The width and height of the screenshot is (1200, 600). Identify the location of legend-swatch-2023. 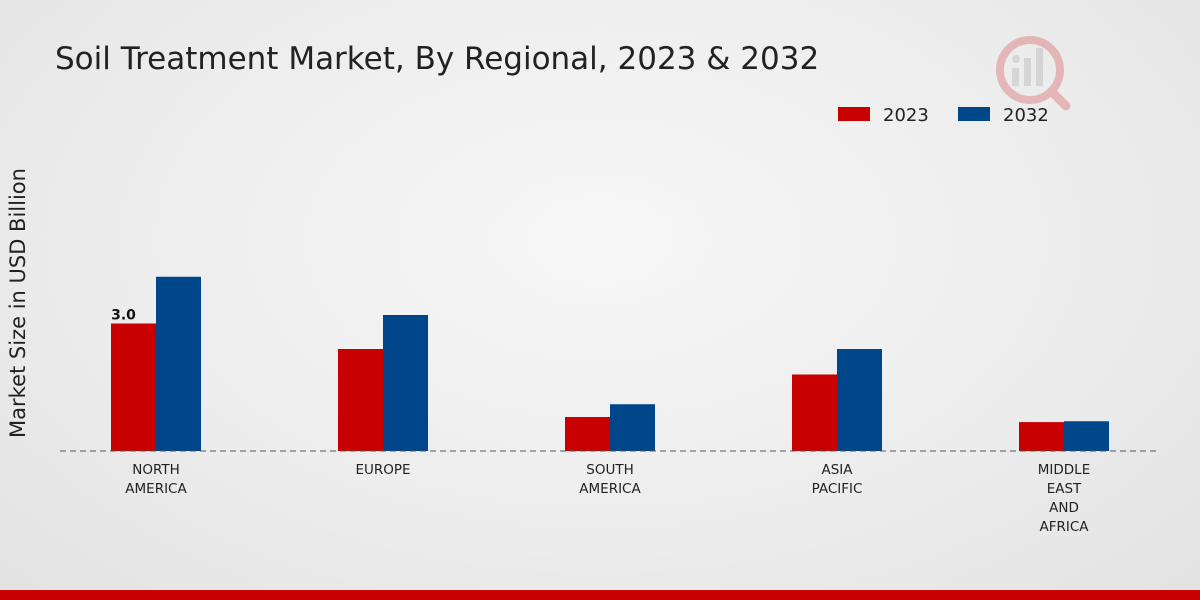
(854, 114).